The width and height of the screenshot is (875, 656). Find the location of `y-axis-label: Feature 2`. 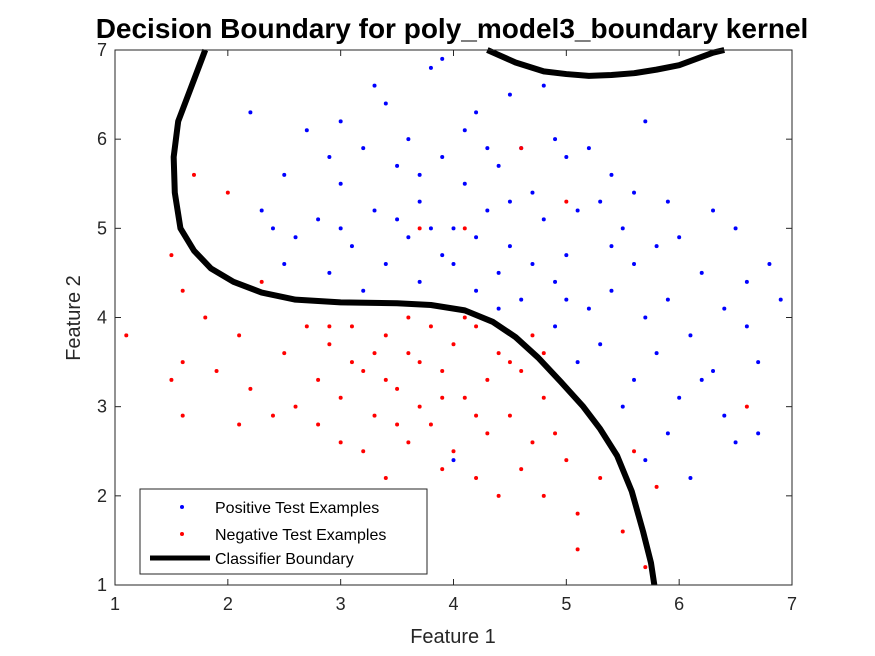

y-axis-label: Feature 2 is located at coordinates (74, 318).